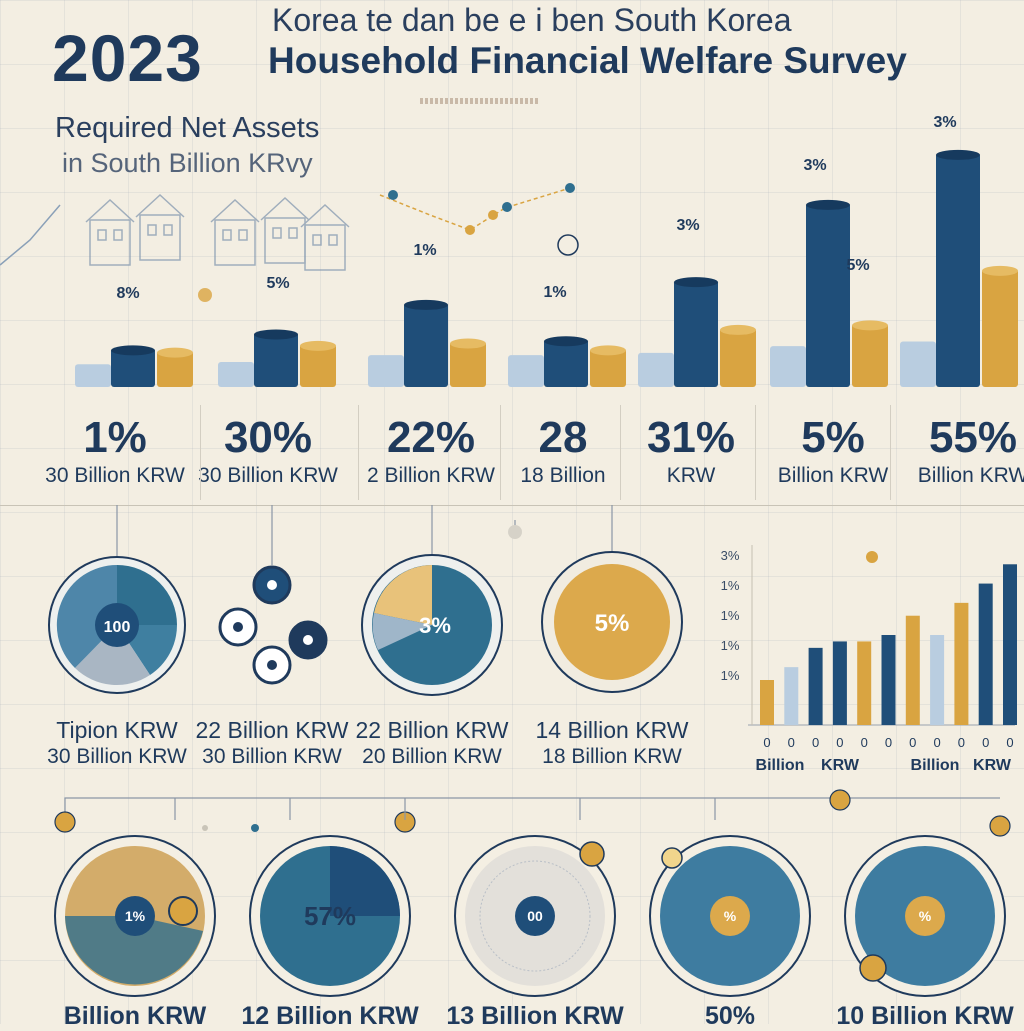 Image resolution: width=1024 pixels, height=1031 pixels. What do you see at coordinates (432, 756) in the screenshot?
I see `pie-label-line2: 20 Billion KRW` at bounding box center [432, 756].